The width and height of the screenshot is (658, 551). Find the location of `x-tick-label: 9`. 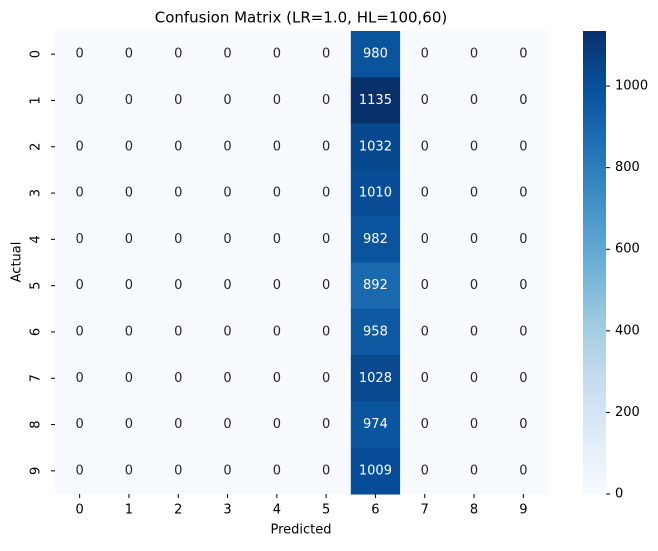

x-tick-label: 9 is located at coordinates (523, 510).